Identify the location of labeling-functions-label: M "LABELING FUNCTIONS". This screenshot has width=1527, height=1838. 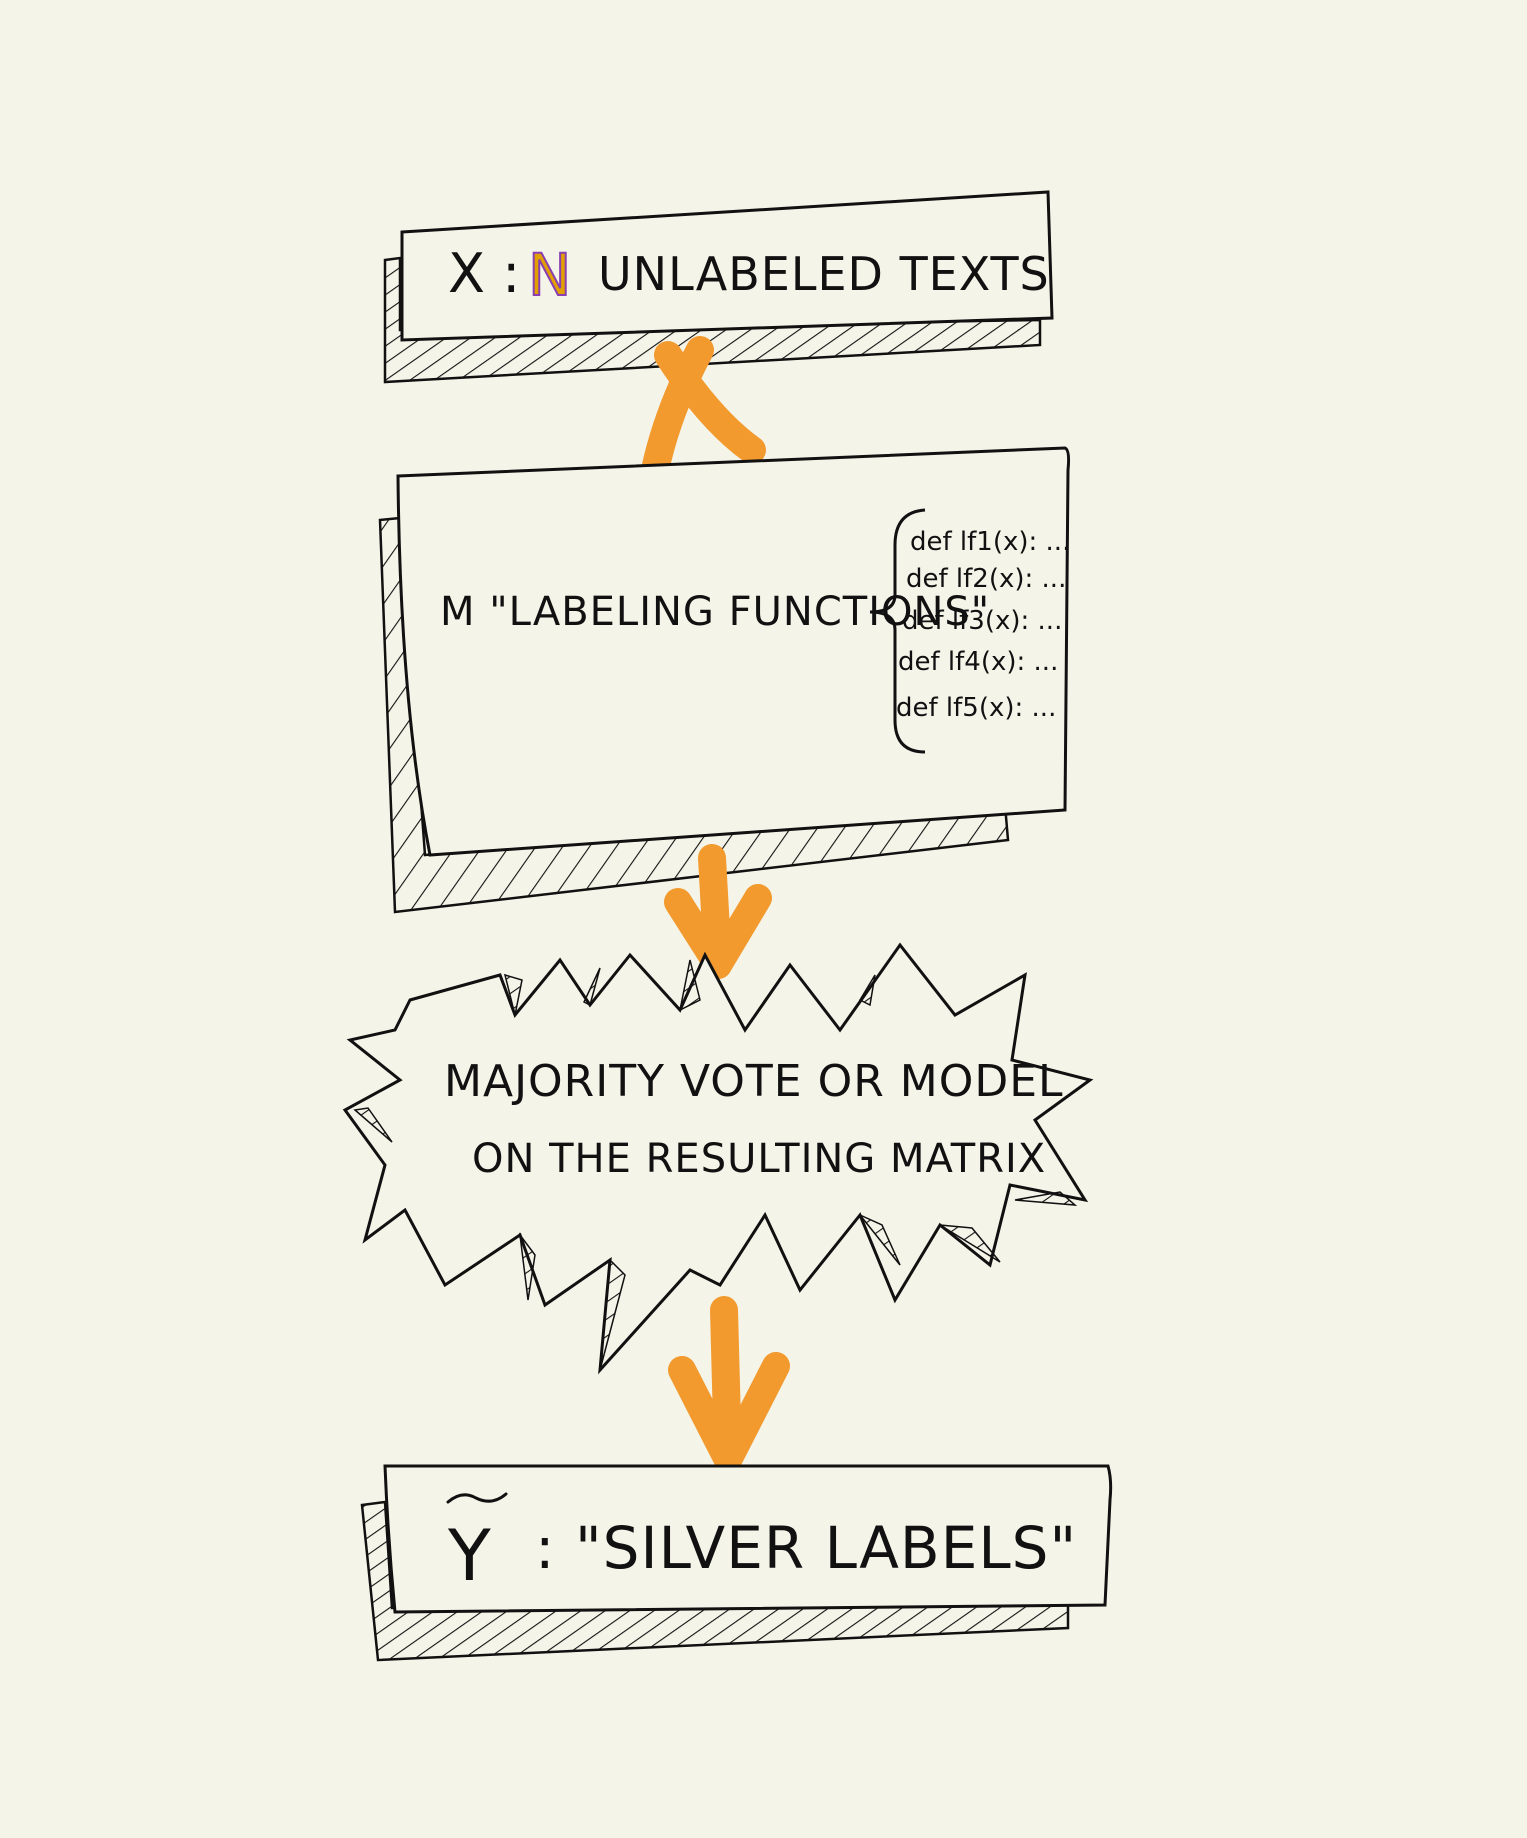
(715, 612).